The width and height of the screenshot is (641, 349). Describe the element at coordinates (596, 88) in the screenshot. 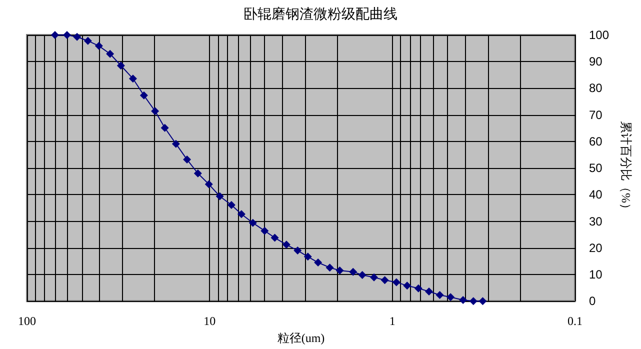

I see `y-tick-label: 80` at that location.